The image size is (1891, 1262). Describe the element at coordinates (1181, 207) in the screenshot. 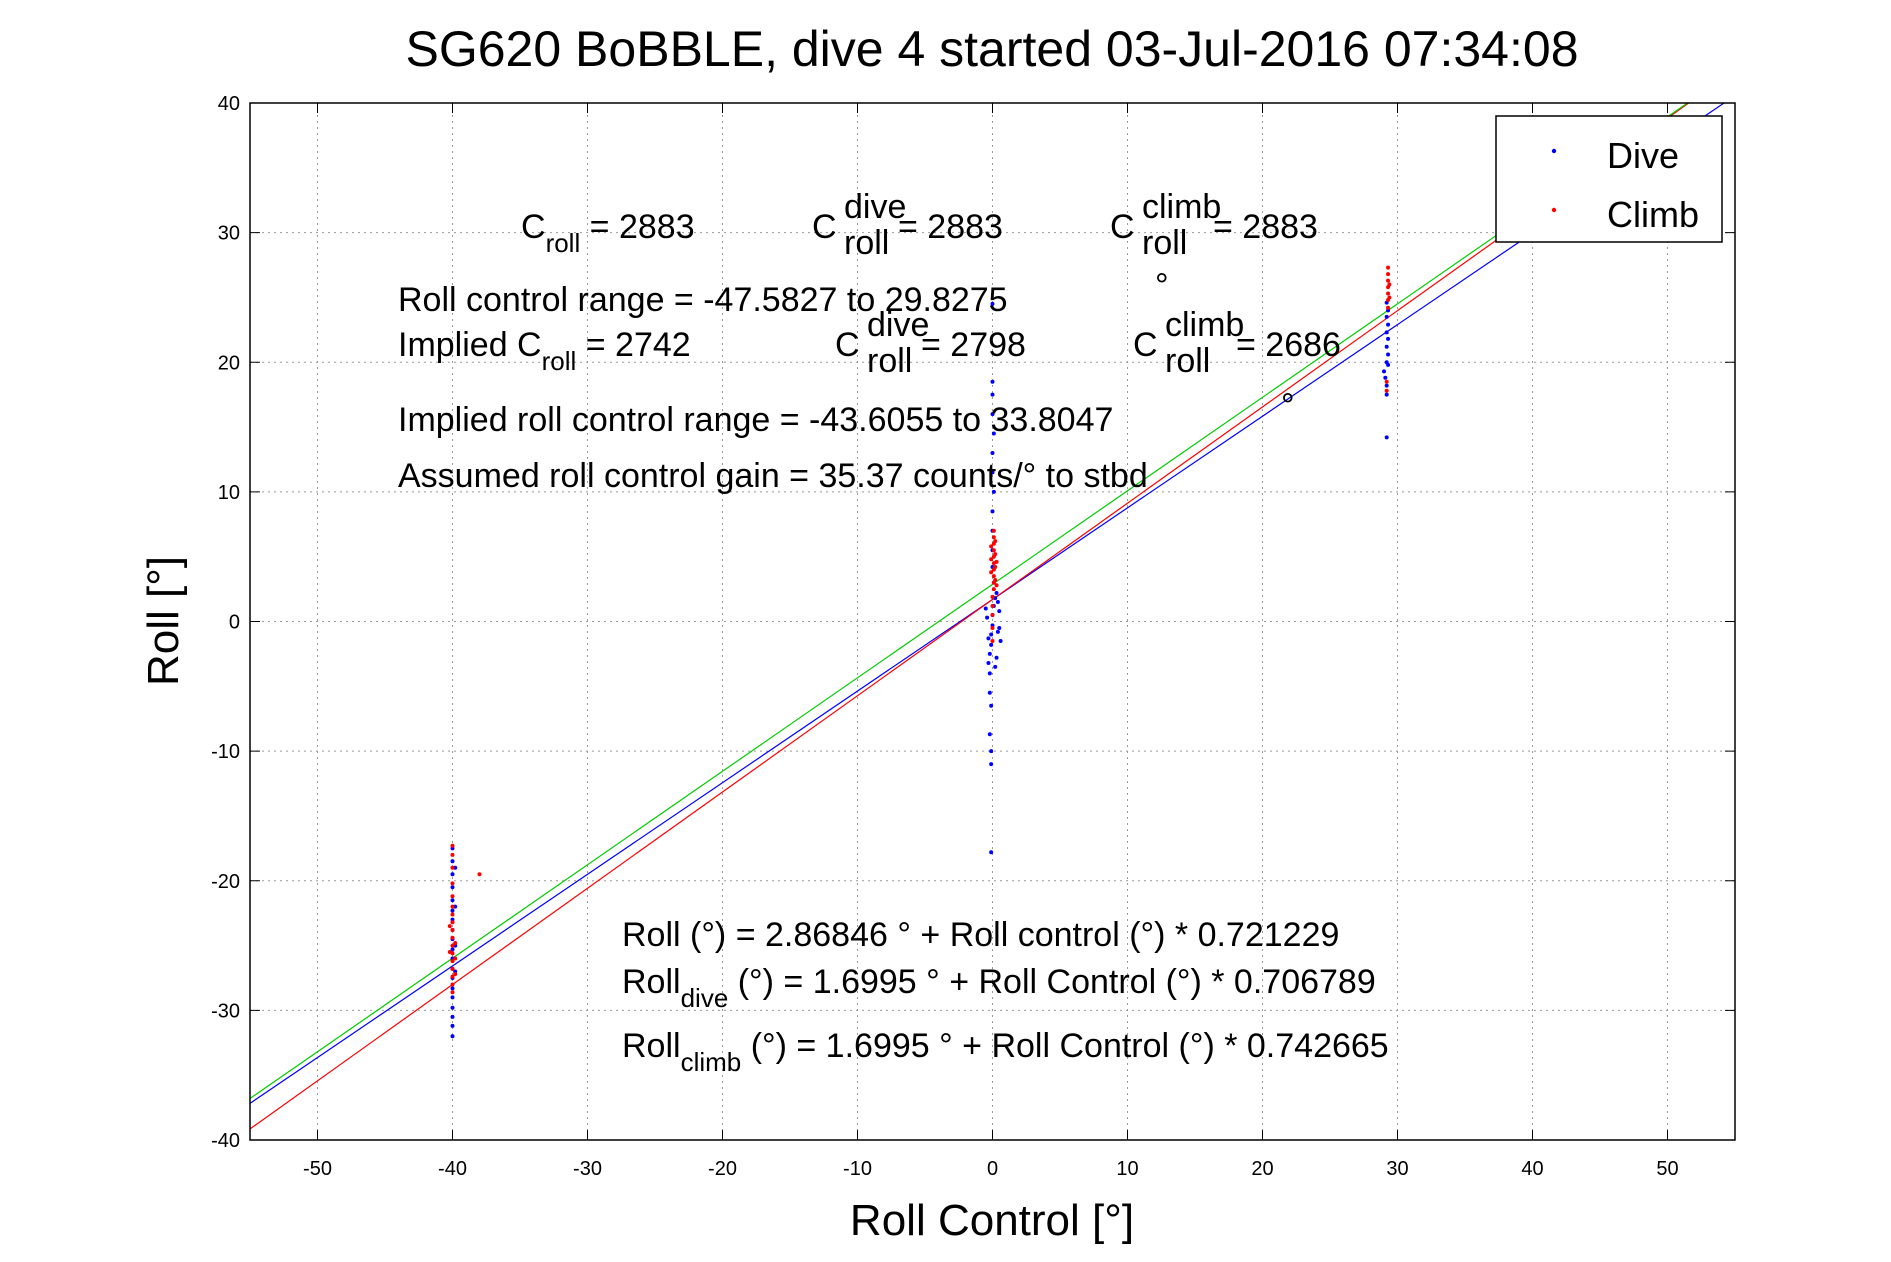

I see `annotation-c-roll-climb-sup: climb` at that location.